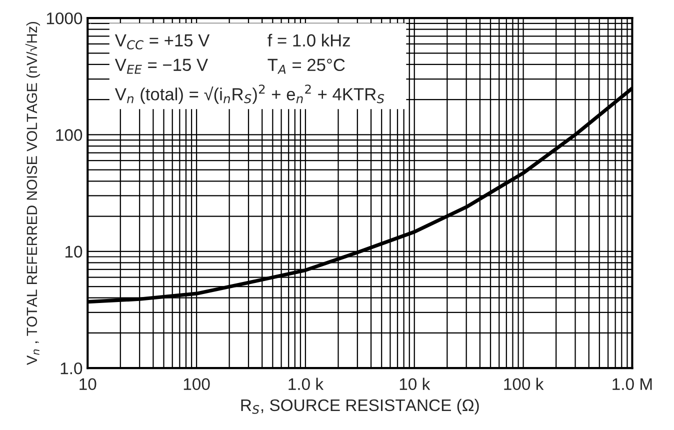 Image resolution: width=674 pixels, height=430 pixels. I want to click on x-tick-label: 10 k, so click(415, 384).